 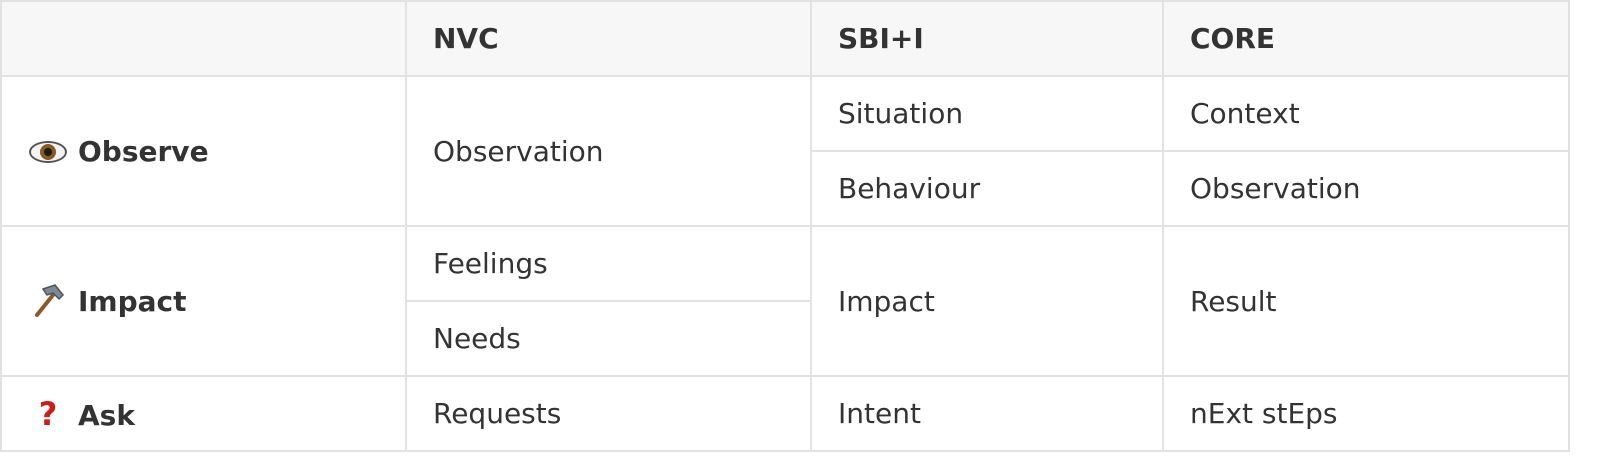 I want to click on question-mark-icon: ?, so click(x=48, y=413).